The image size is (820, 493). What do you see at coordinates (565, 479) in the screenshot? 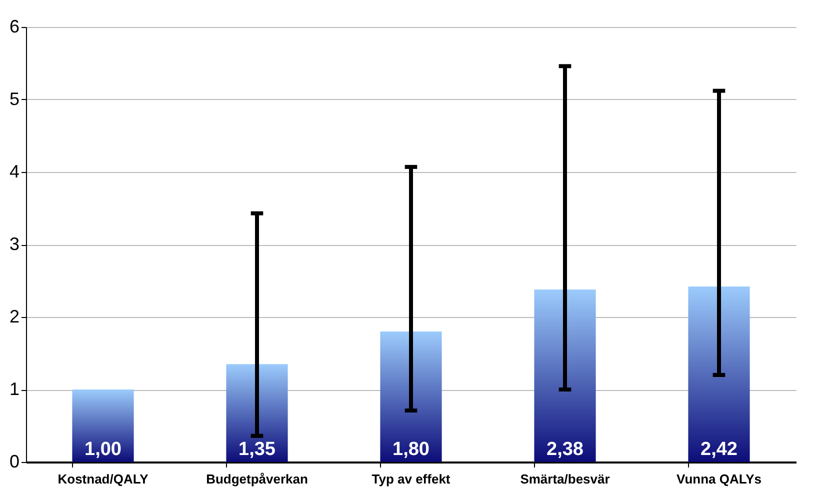
I see `x-tick-label: Smärta/besvär` at bounding box center [565, 479].